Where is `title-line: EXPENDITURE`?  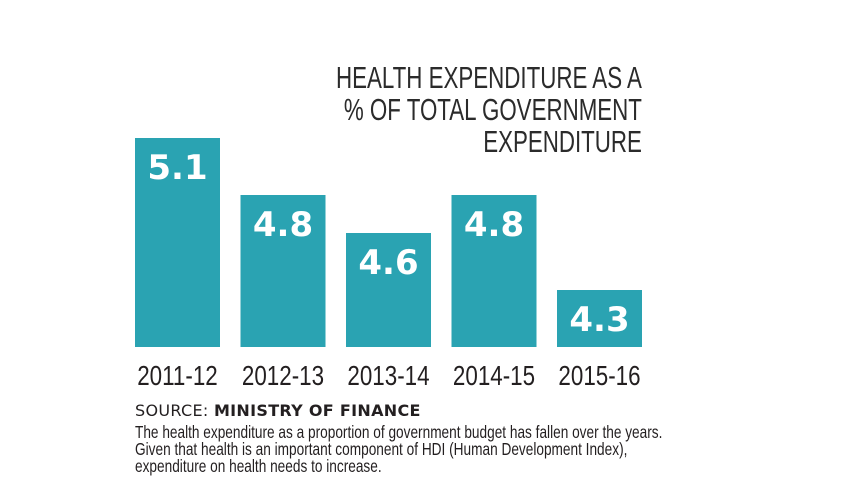 title-line: EXPENDITURE is located at coordinates (562, 141).